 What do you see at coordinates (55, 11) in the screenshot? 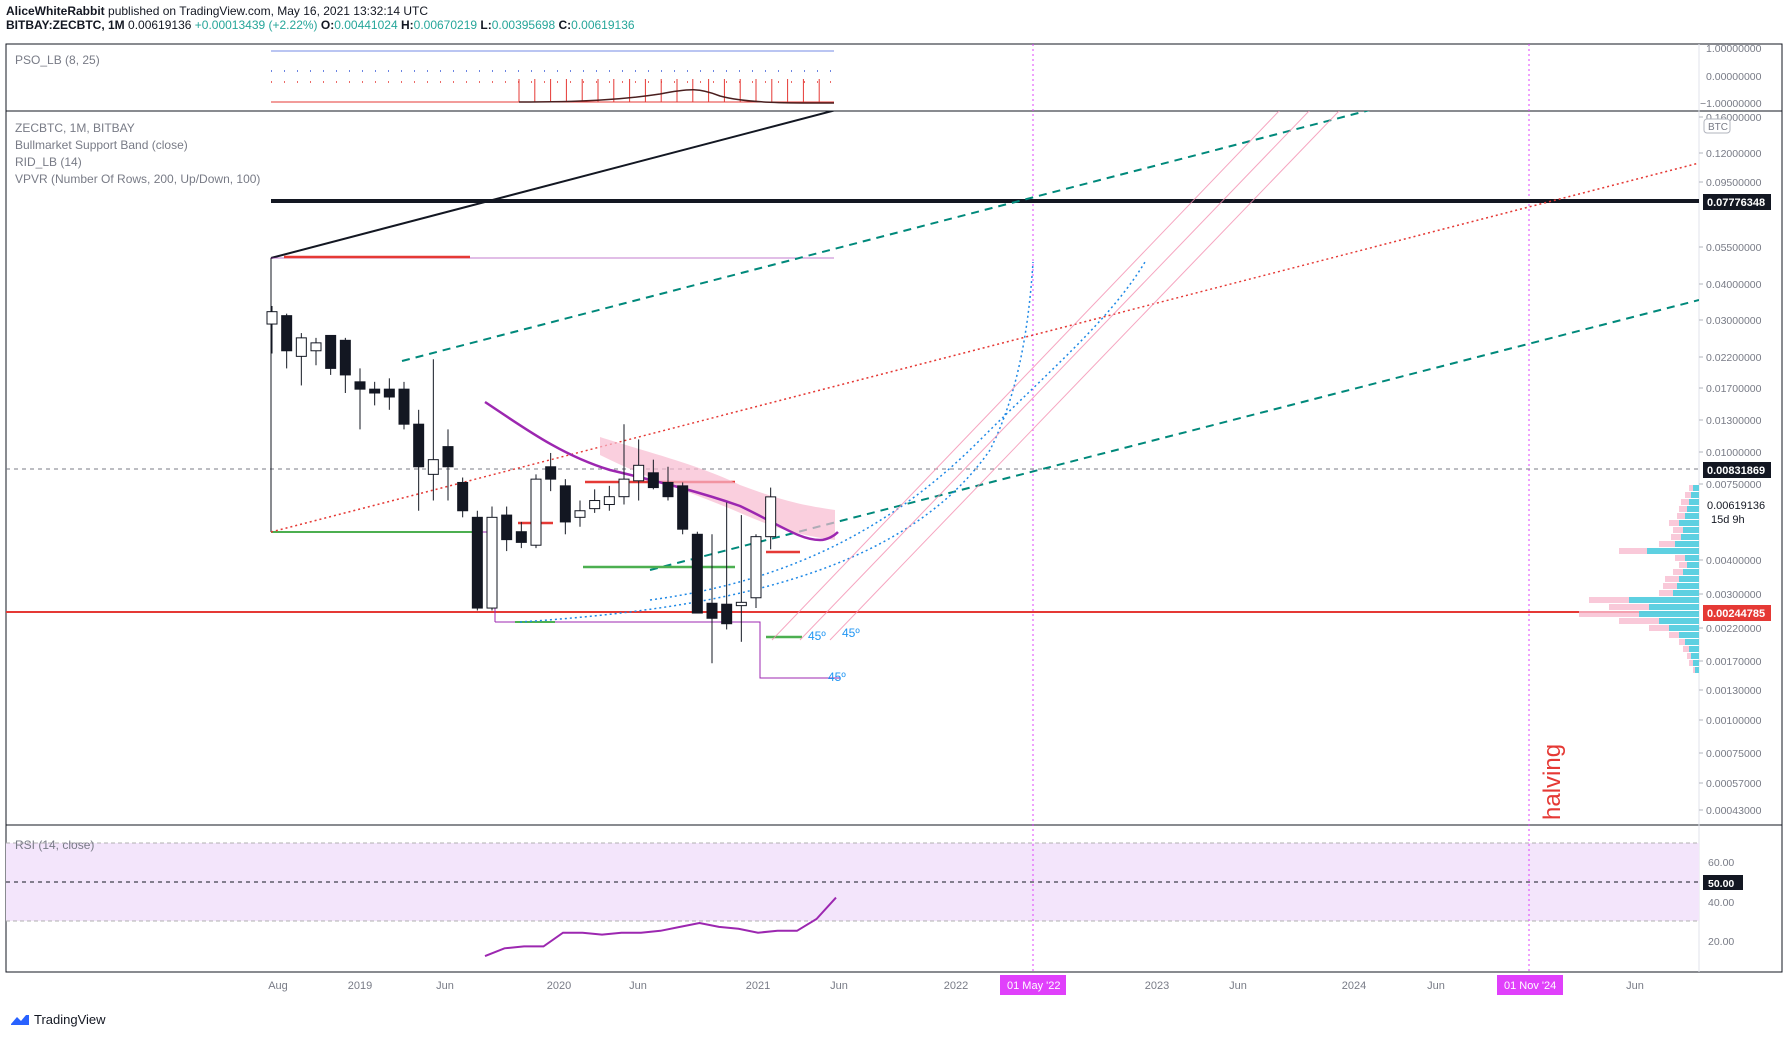
I see `author-name: AliceWhiteRabbit` at bounding box center [55, 11].